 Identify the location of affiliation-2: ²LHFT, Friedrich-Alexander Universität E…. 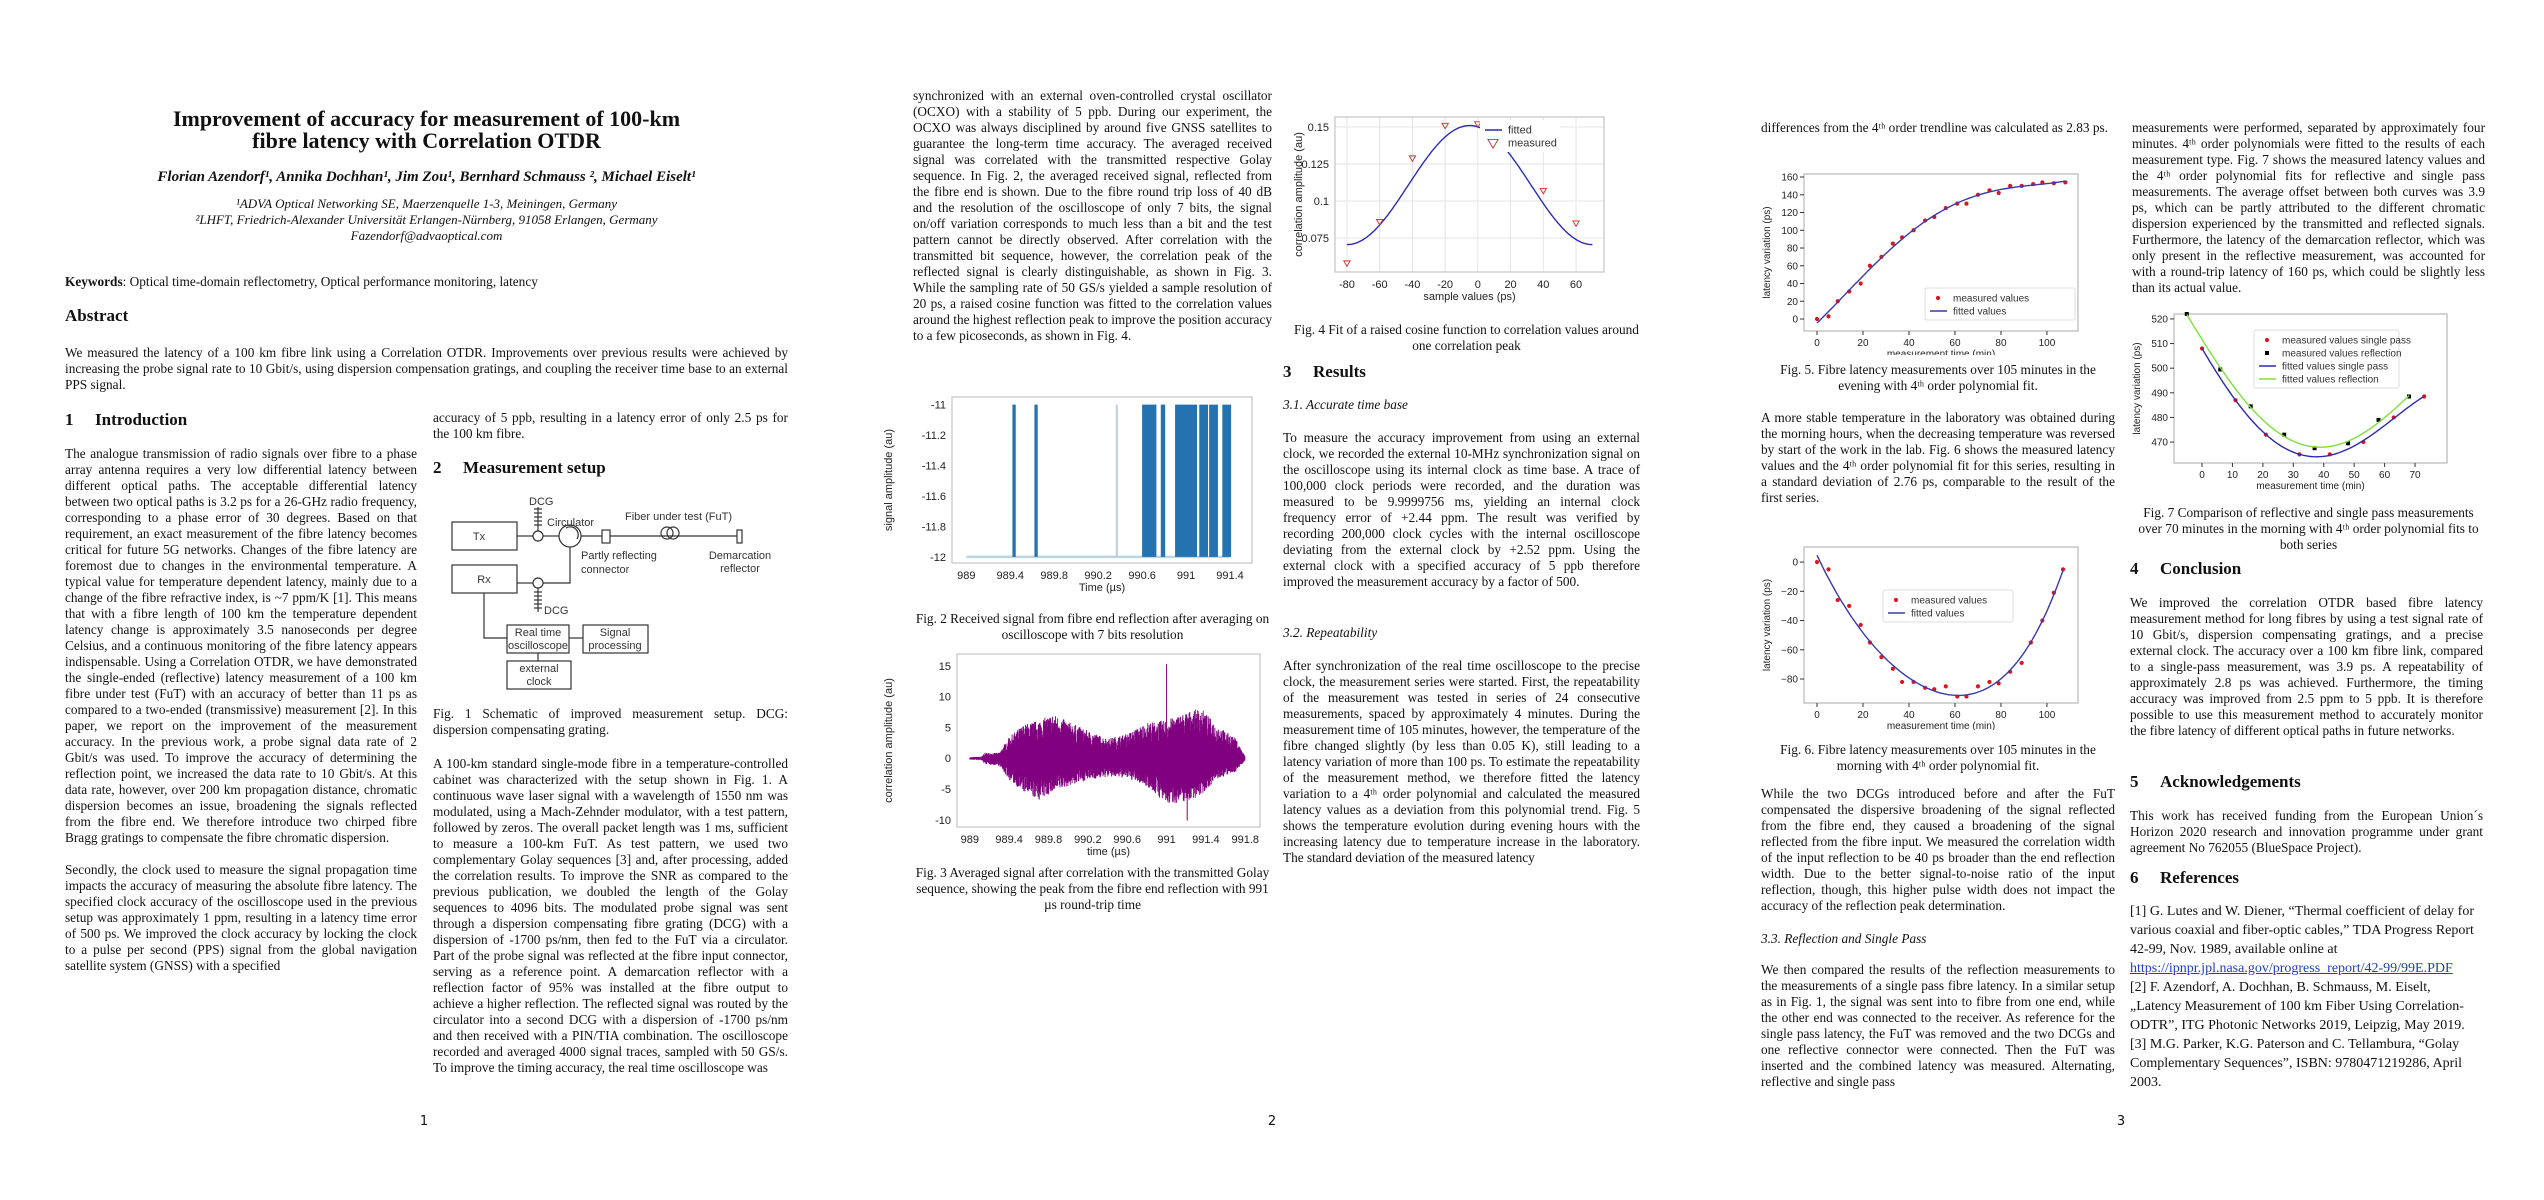
(426, 219).